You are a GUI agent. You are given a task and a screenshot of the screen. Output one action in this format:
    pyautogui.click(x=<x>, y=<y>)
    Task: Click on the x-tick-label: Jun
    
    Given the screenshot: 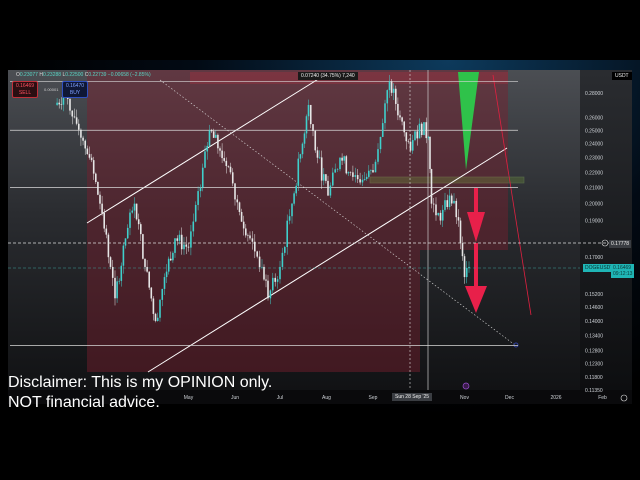 What is the action you would take?
    pyautogui.click(x=235, y=398)
    